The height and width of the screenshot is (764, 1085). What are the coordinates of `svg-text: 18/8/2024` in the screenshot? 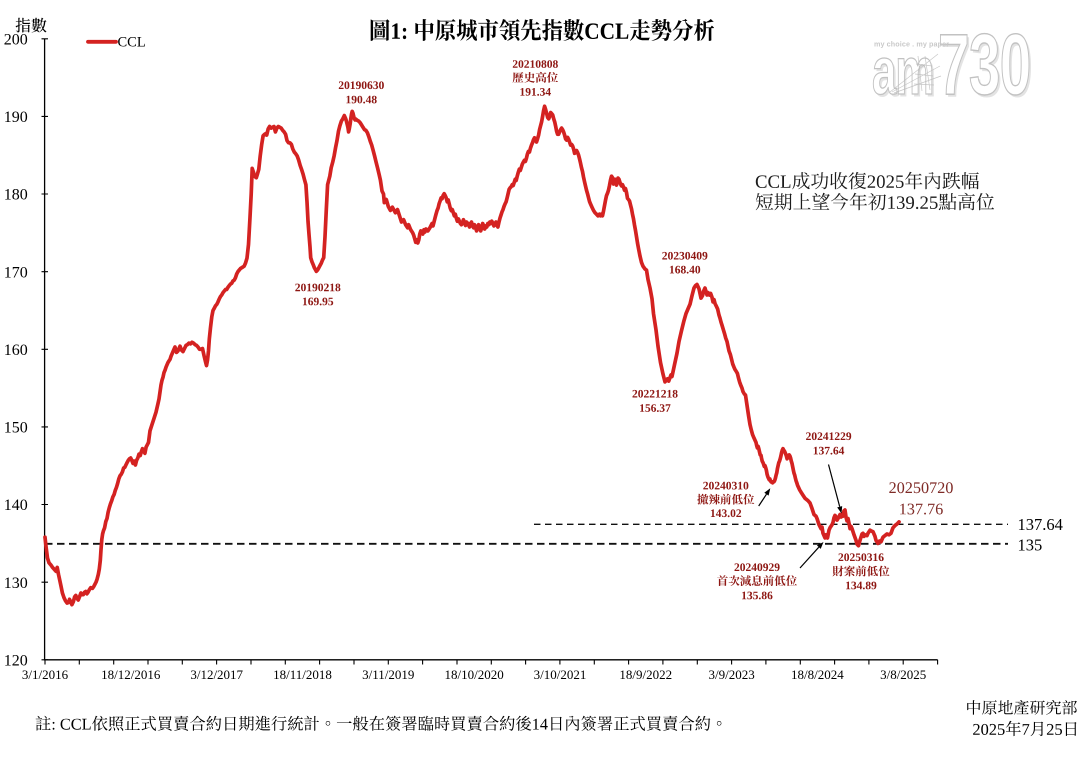 It's located at (817, 674).